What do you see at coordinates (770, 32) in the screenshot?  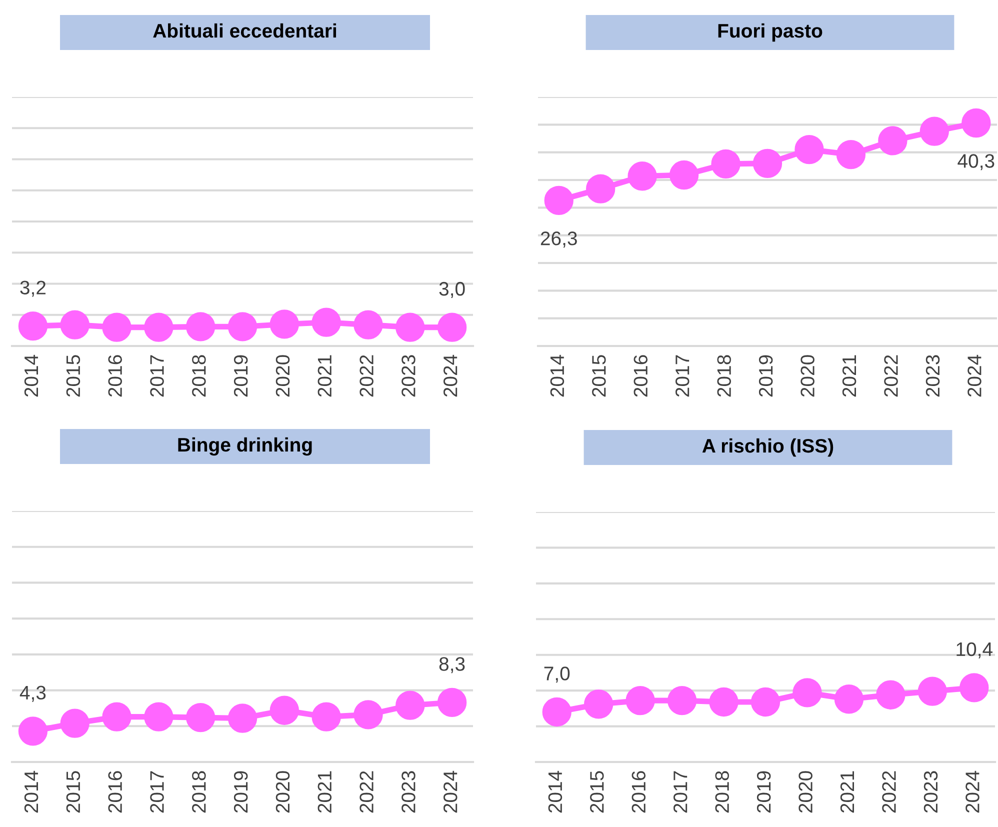 I see `chart-title: Fuori pasto` at bounding box center [770, 32].